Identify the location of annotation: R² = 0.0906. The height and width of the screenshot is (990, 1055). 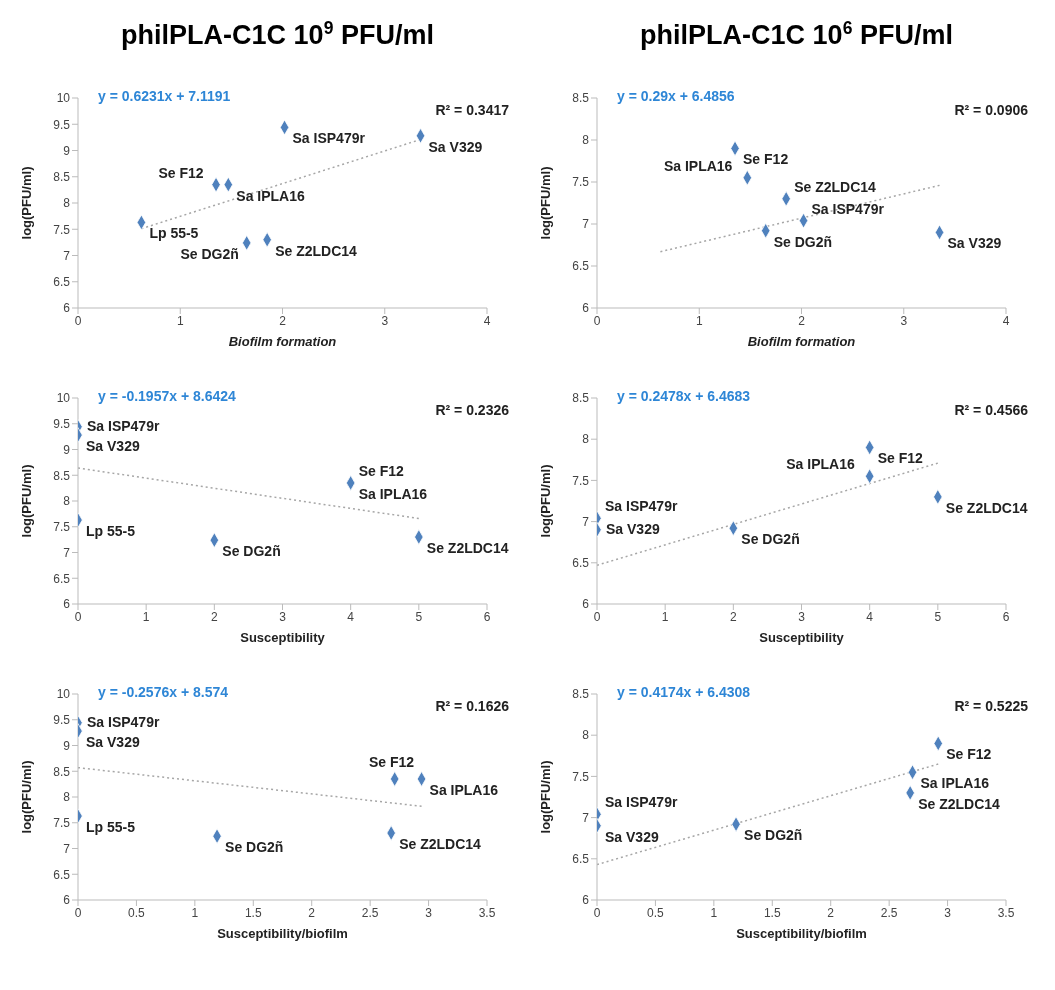
(991, 110).